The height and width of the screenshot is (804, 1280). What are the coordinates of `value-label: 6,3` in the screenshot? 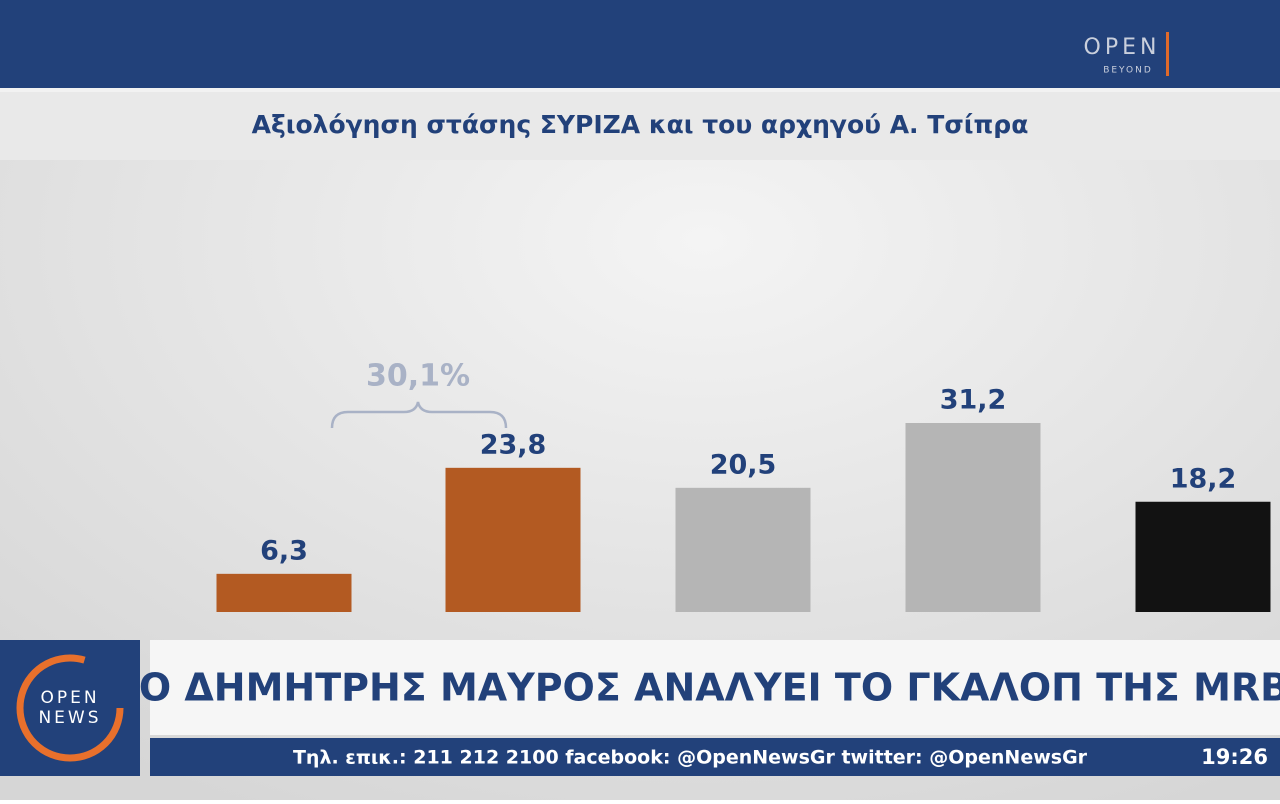 It's located at (284, 550).